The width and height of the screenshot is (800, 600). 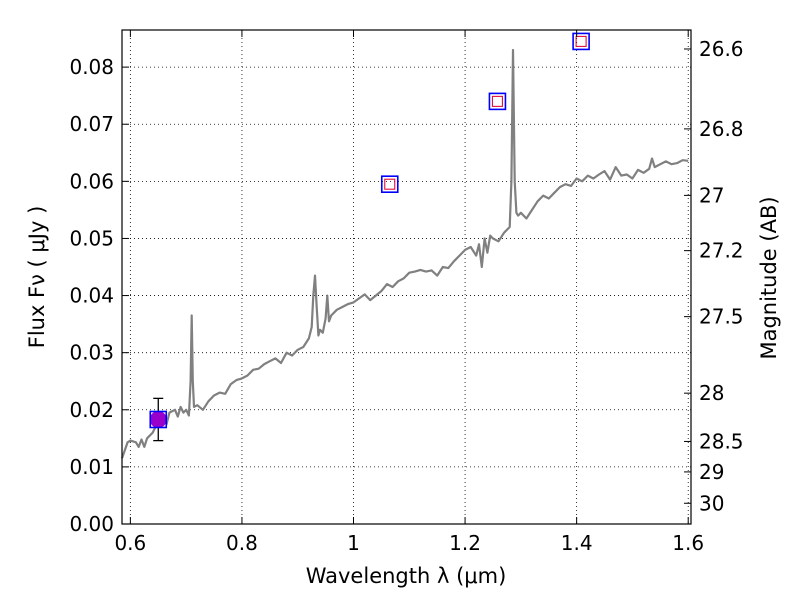 I want to click on x-tick-label: 1.6, so click(x=688, y=543).